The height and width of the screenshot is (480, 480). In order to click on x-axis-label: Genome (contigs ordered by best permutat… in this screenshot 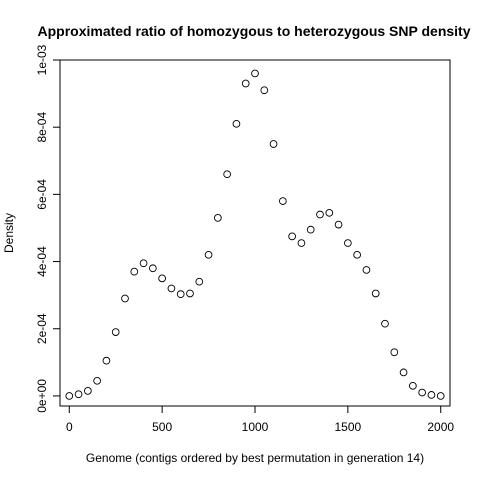, I will do `click(255, 458)`.